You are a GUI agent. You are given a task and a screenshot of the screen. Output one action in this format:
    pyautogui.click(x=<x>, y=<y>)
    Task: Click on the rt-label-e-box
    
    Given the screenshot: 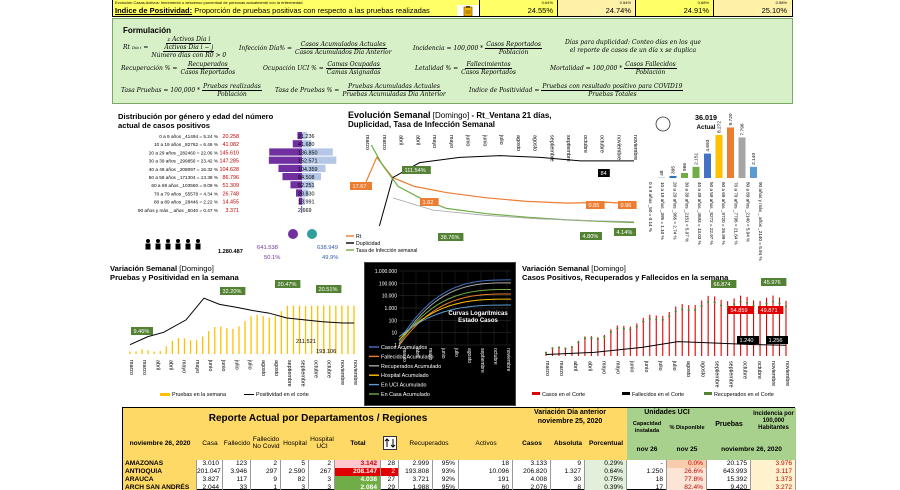 What is the action you would take?
    pyautogui.click(x=604, y=173)
    